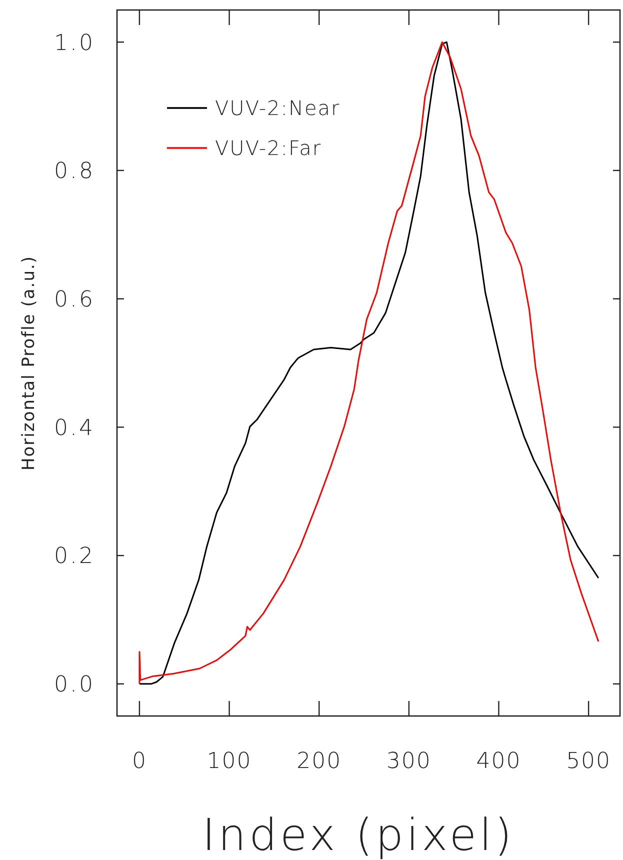 Image resolution: width=623 pixels, height=860 pixels. What do you see at coordinates (589, 761) in the screenshot?
I see `x-tick-label: 500` at bounding box center [589, 761].